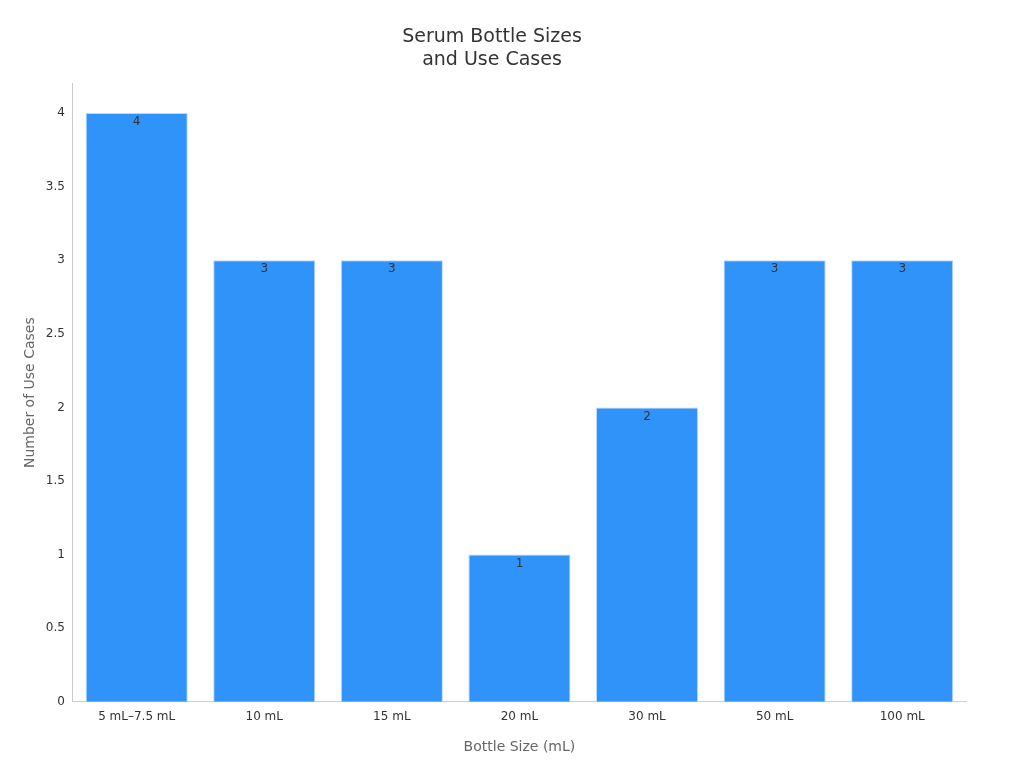 This screenshot has height=768, width=1024. I want to click on y-tick-label: 2.5, so click(55, 332).